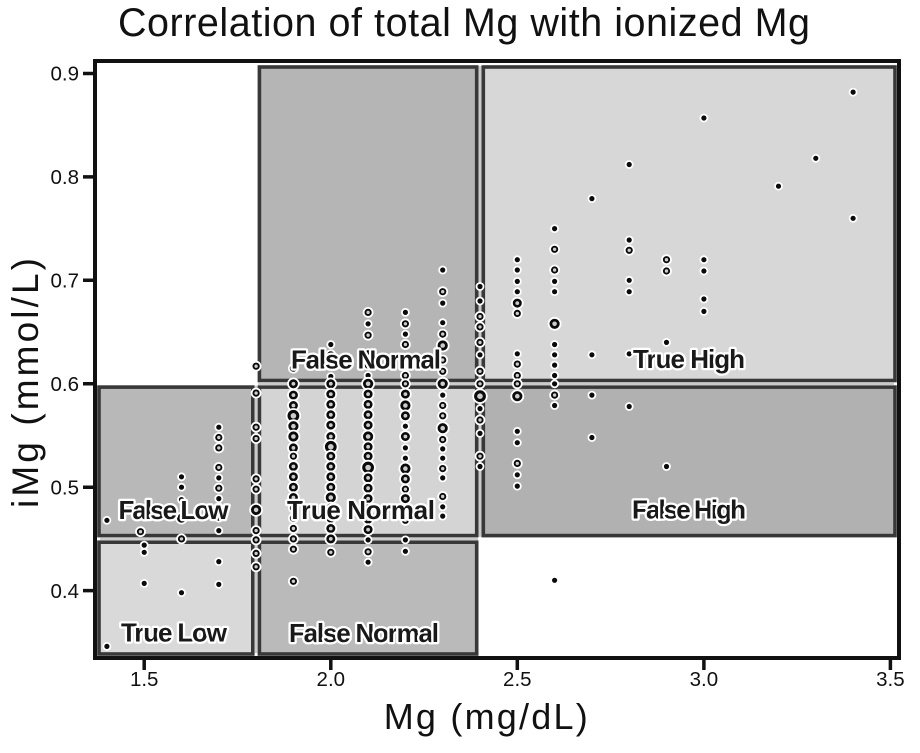 The height and width of the screenshot is (753, 920). I want to click on svg-text: 0.7, so click(65, 281).